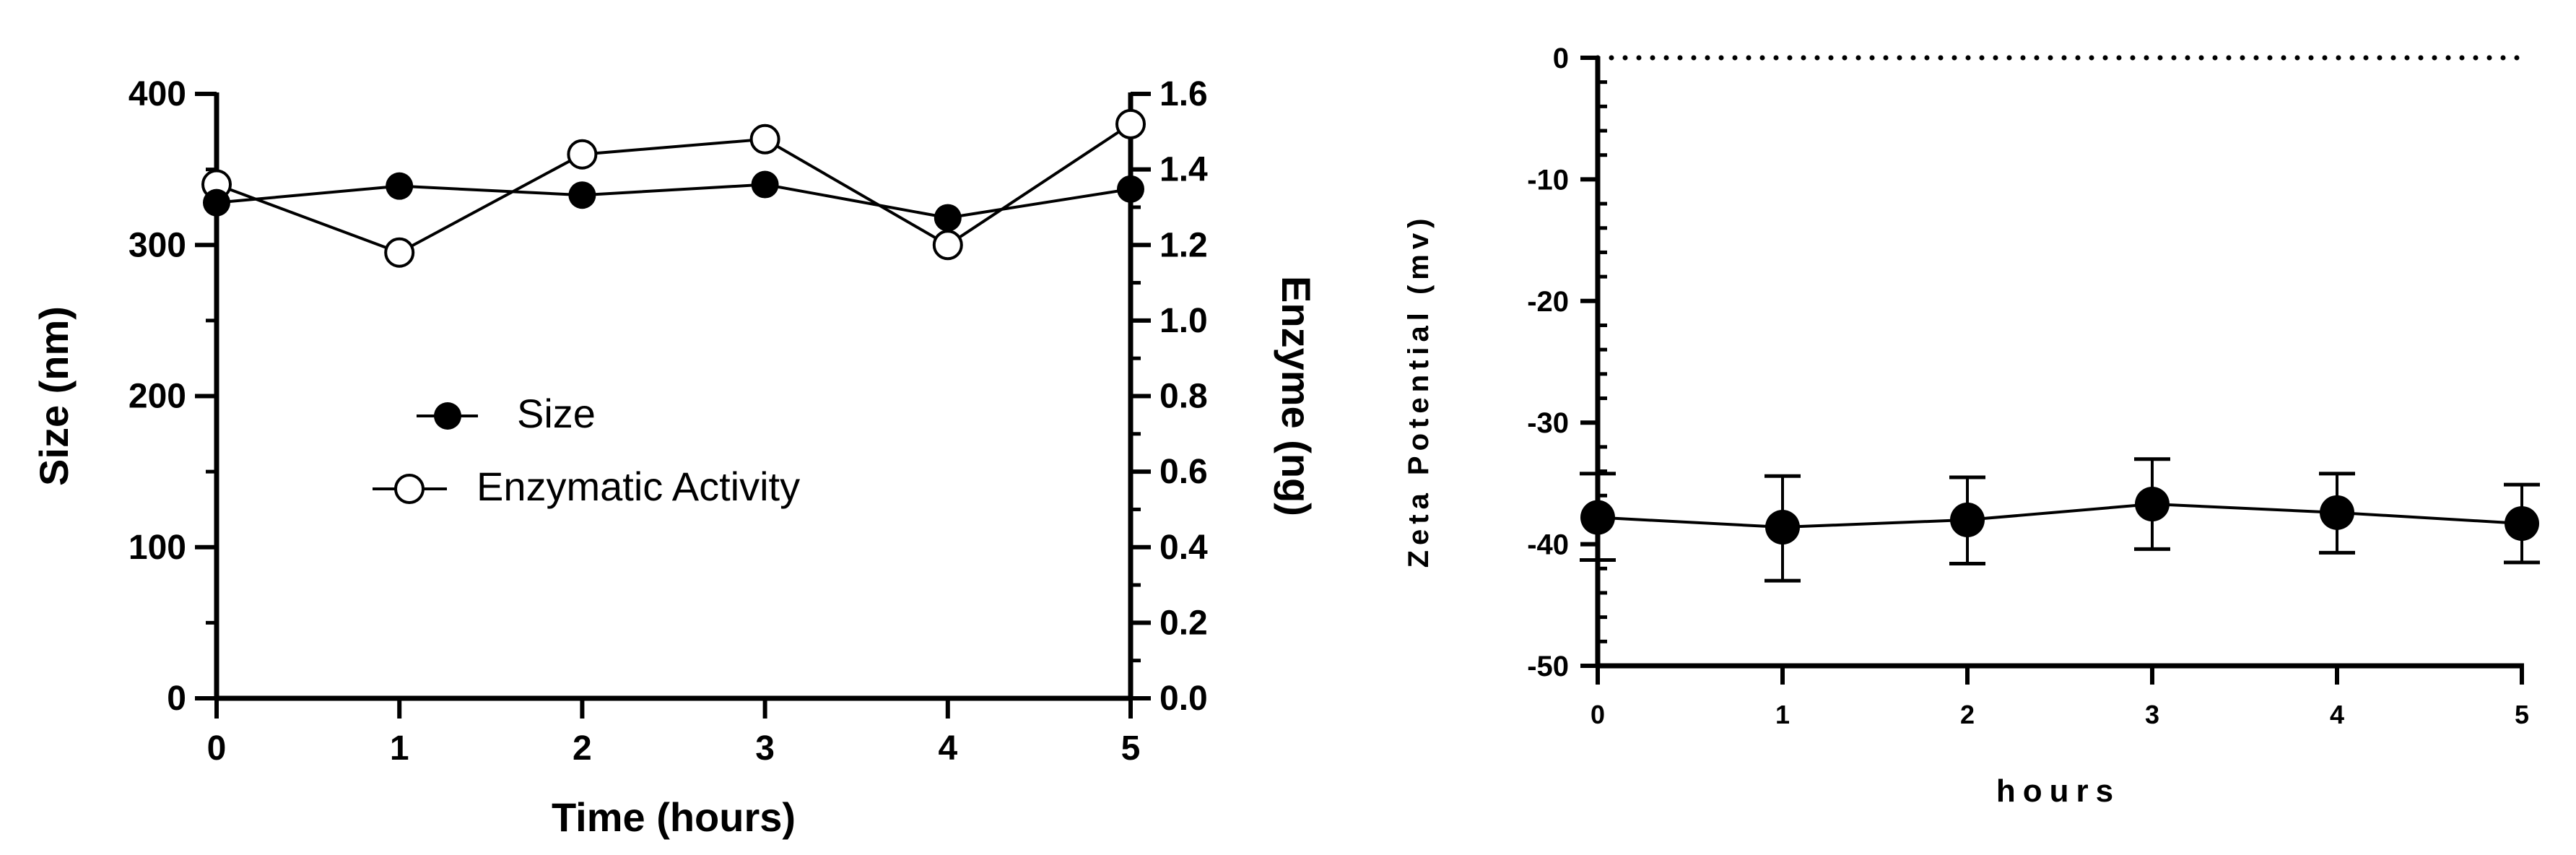  What do you see at coordinates (1296, 396) in the screenshot?
I see `y2-axis-label: Enzyme (ng)` at bounding box center [1296, 396].